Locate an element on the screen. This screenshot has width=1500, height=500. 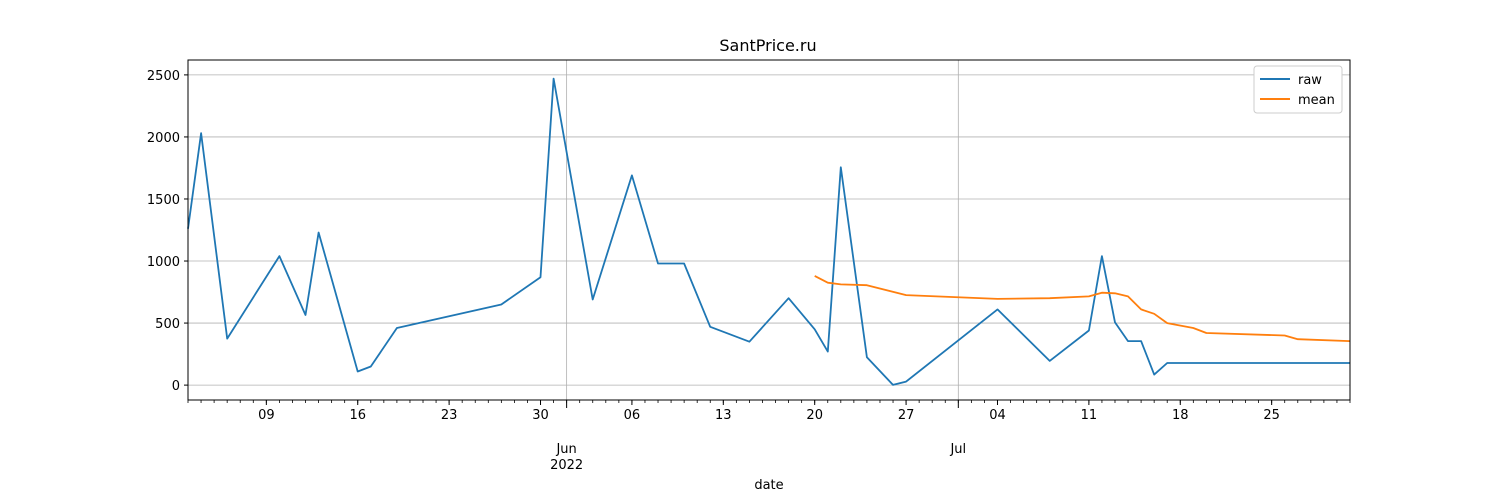
x-tick-label: 18 is located at coordinates (1180, 415).